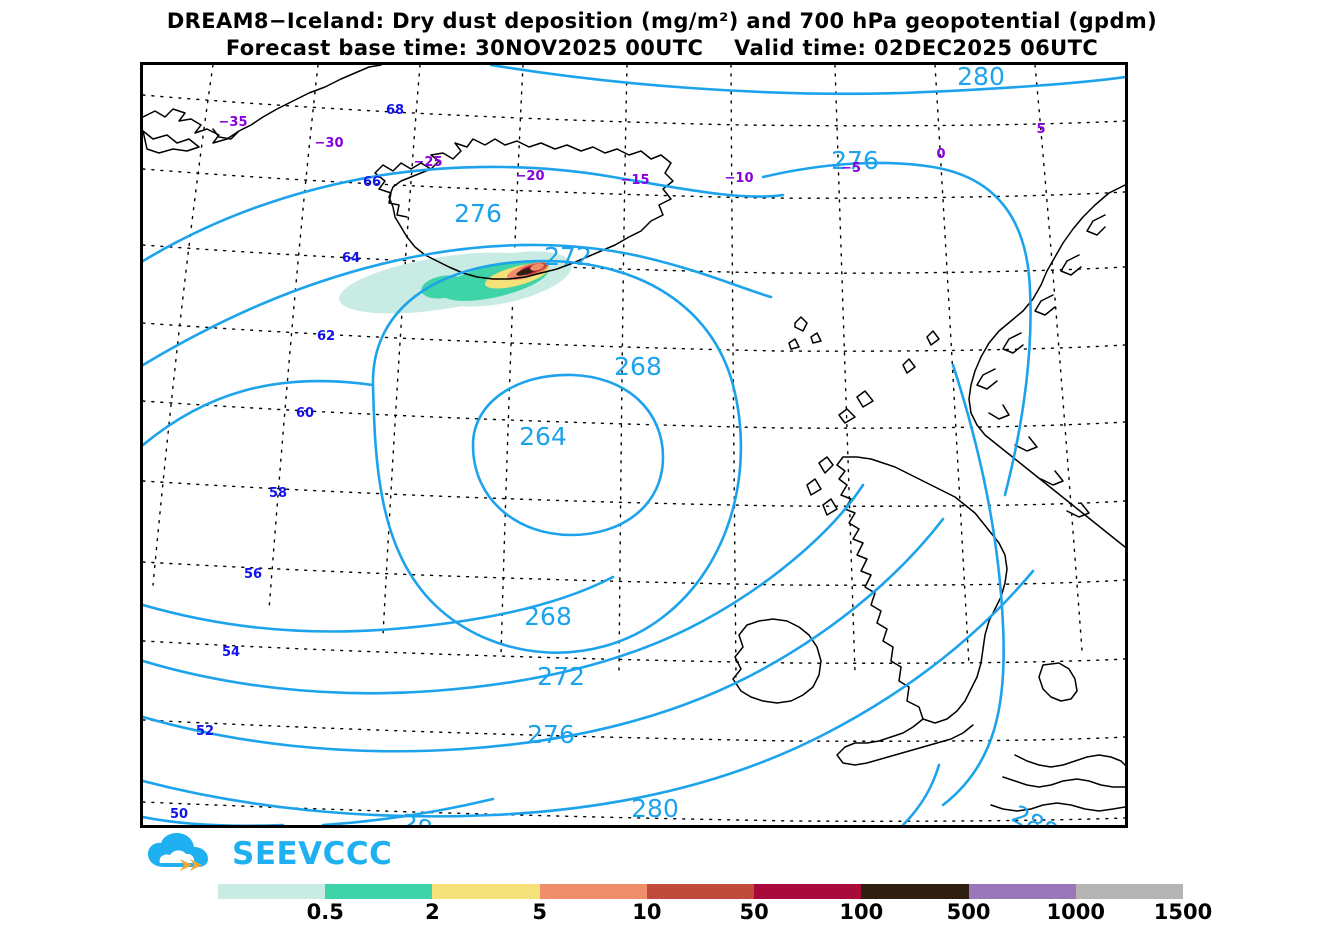 Image resolution: width=1324 pixels, height=925 pixels. What do you see at coordinates (543, 436) in the screenshot?
I see `contour-label: 264` at bounding box center [543, 436].